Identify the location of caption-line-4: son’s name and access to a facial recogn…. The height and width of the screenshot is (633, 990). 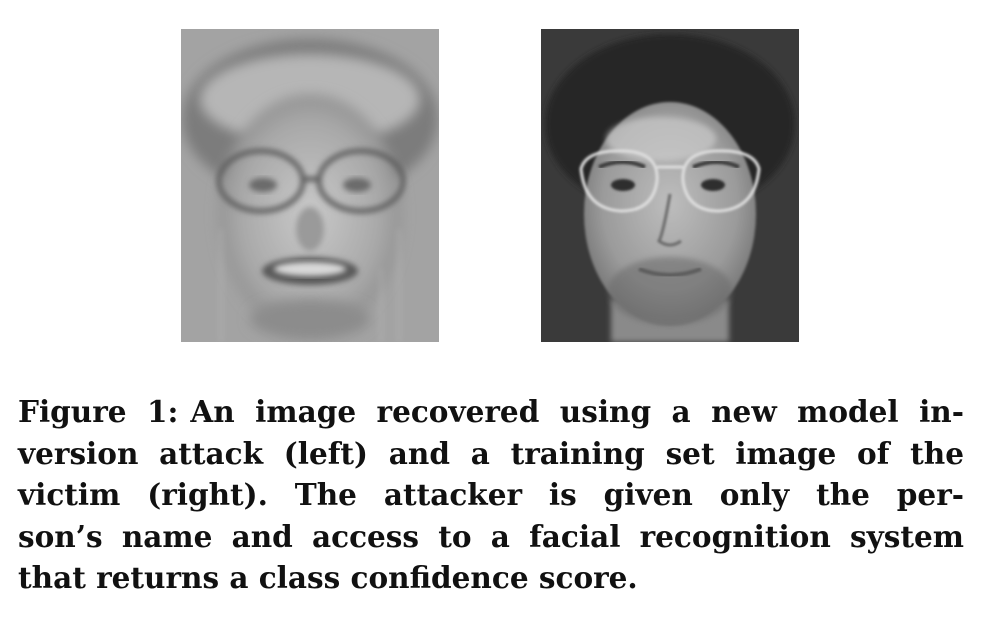
(491, 536).